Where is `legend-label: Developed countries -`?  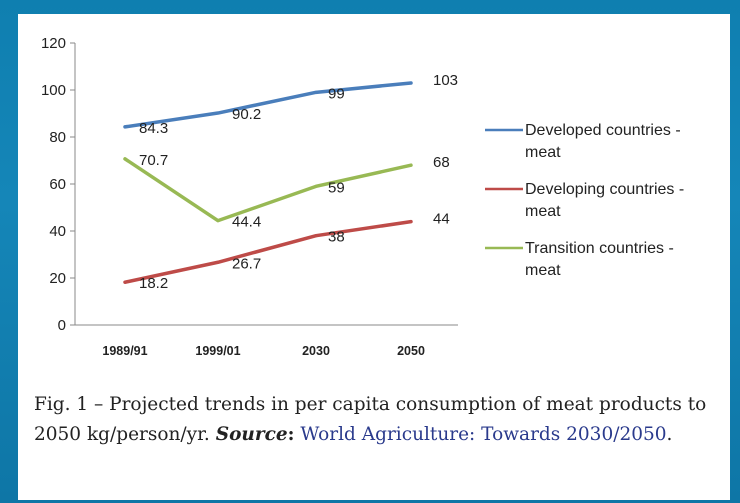
legend-label: Developed countries - is located at coordinates (603, 130).